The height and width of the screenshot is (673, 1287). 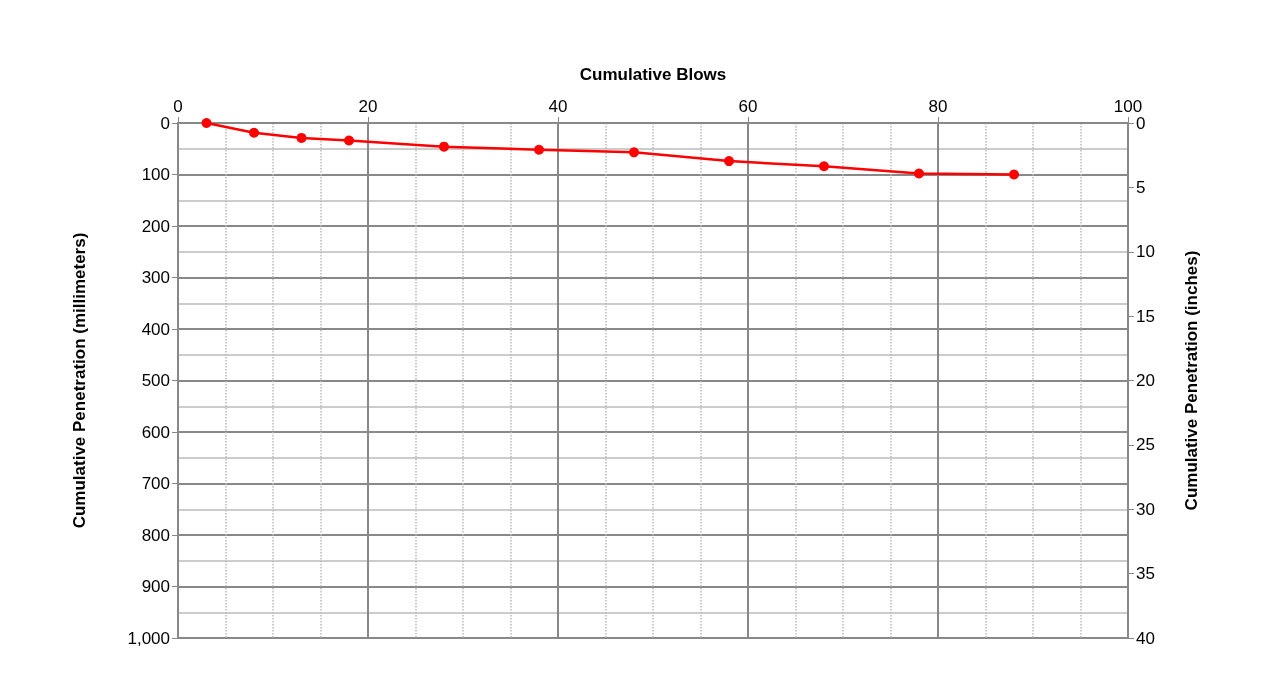 I want to click on y2-tick-label: 10, so click(x=1145, y=252).